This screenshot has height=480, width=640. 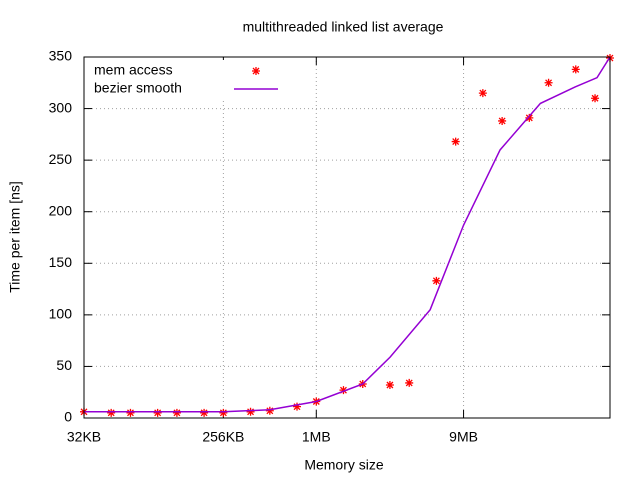 I want to click on x-tick-label: 256KB, so click(x=223, y=437).